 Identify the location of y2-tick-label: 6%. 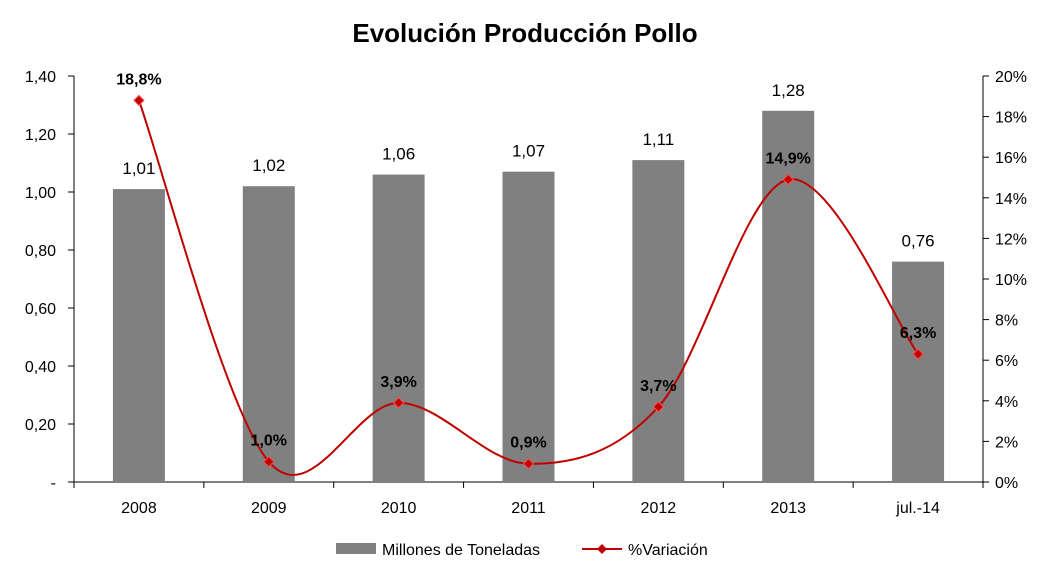
(1006, 361).